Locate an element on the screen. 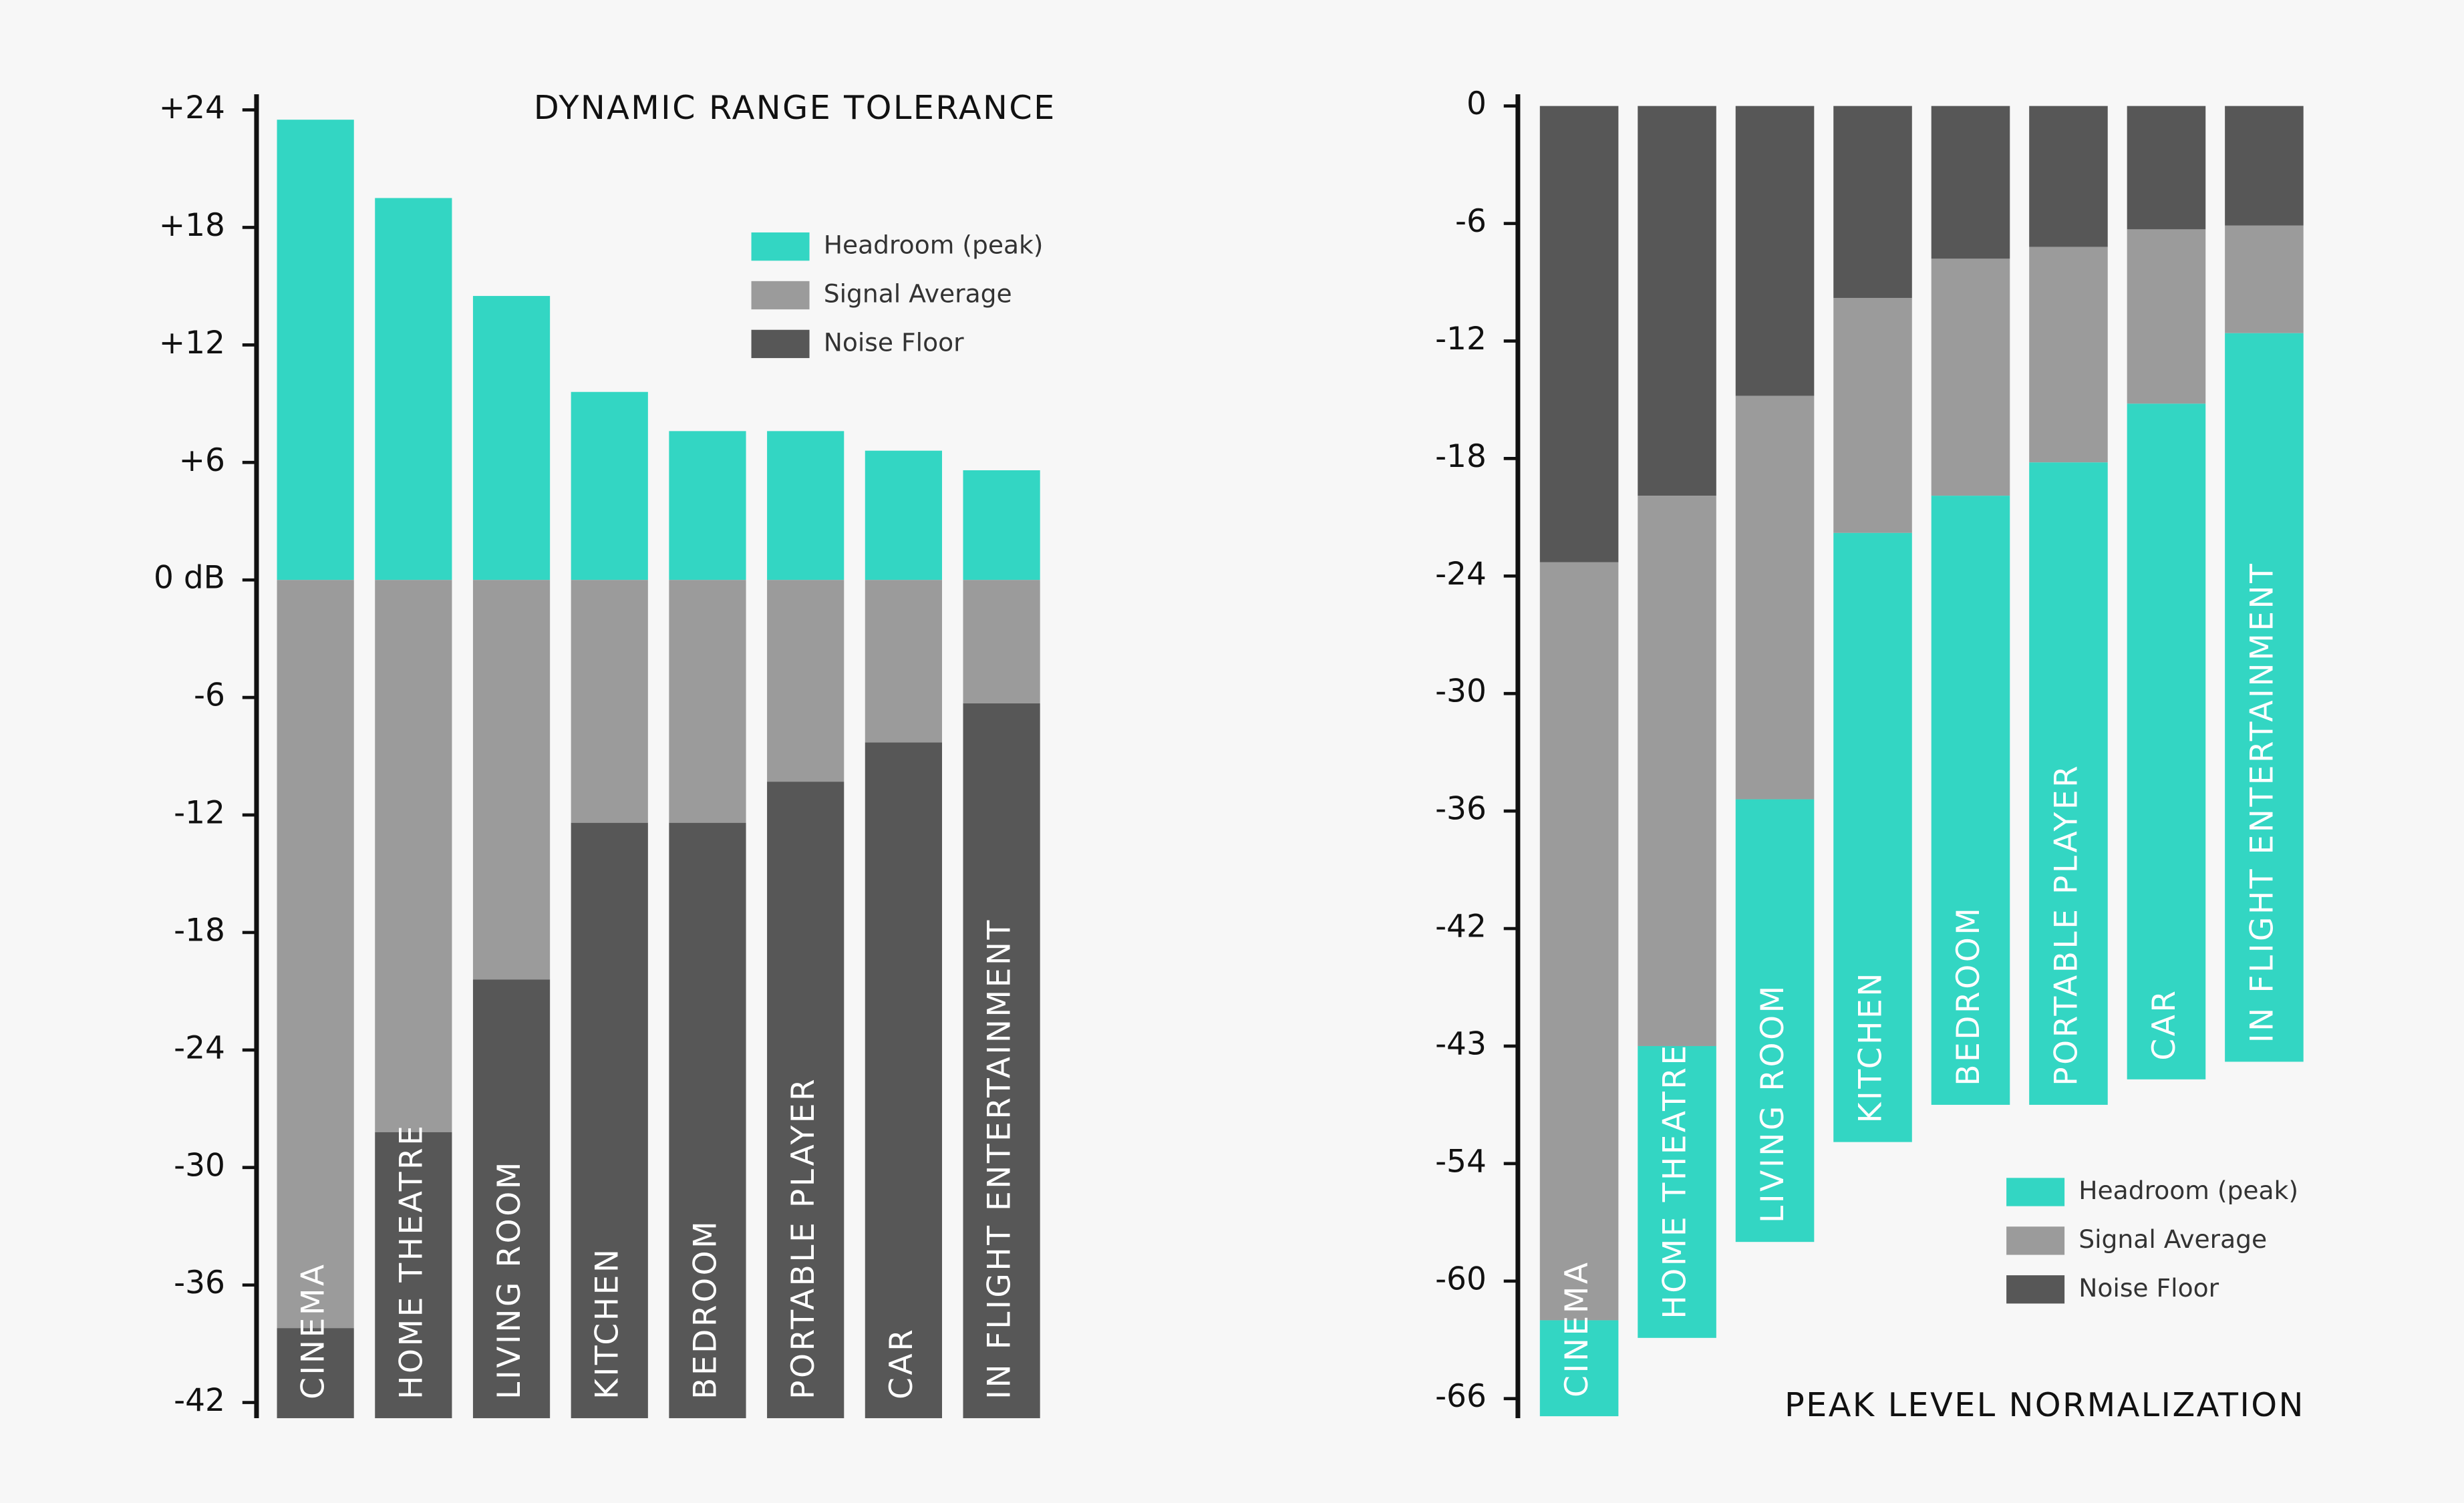 This screenshot has width=2464, height=1503. y-tick-label: +24 is located at coordinates (192, 108).